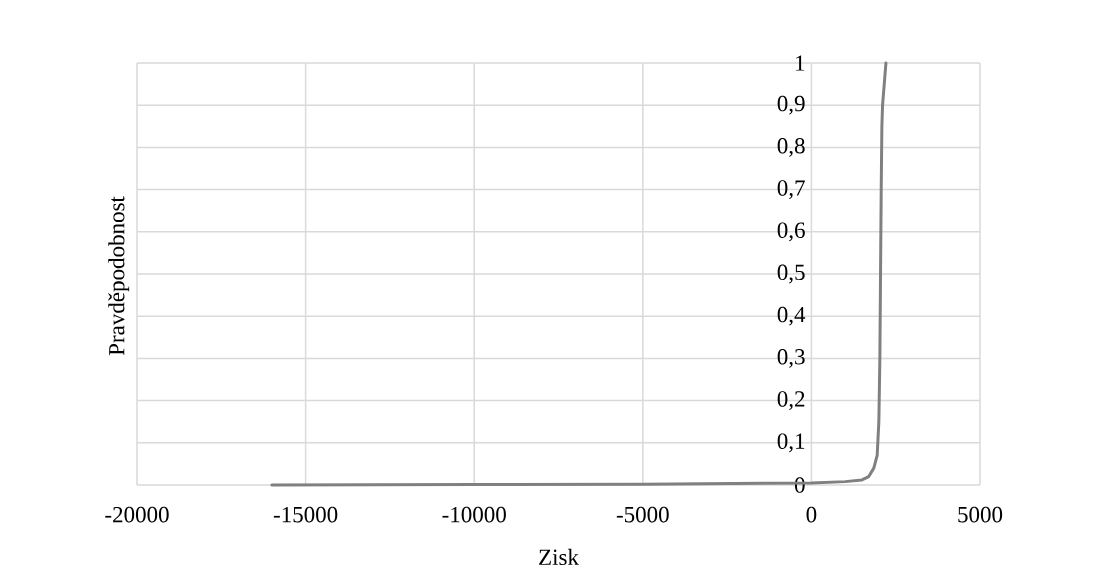 The height and width of the screenshot is (582, 1107). I want to click on y-axis-title: Pravděpodobnost, so click(119, 276).